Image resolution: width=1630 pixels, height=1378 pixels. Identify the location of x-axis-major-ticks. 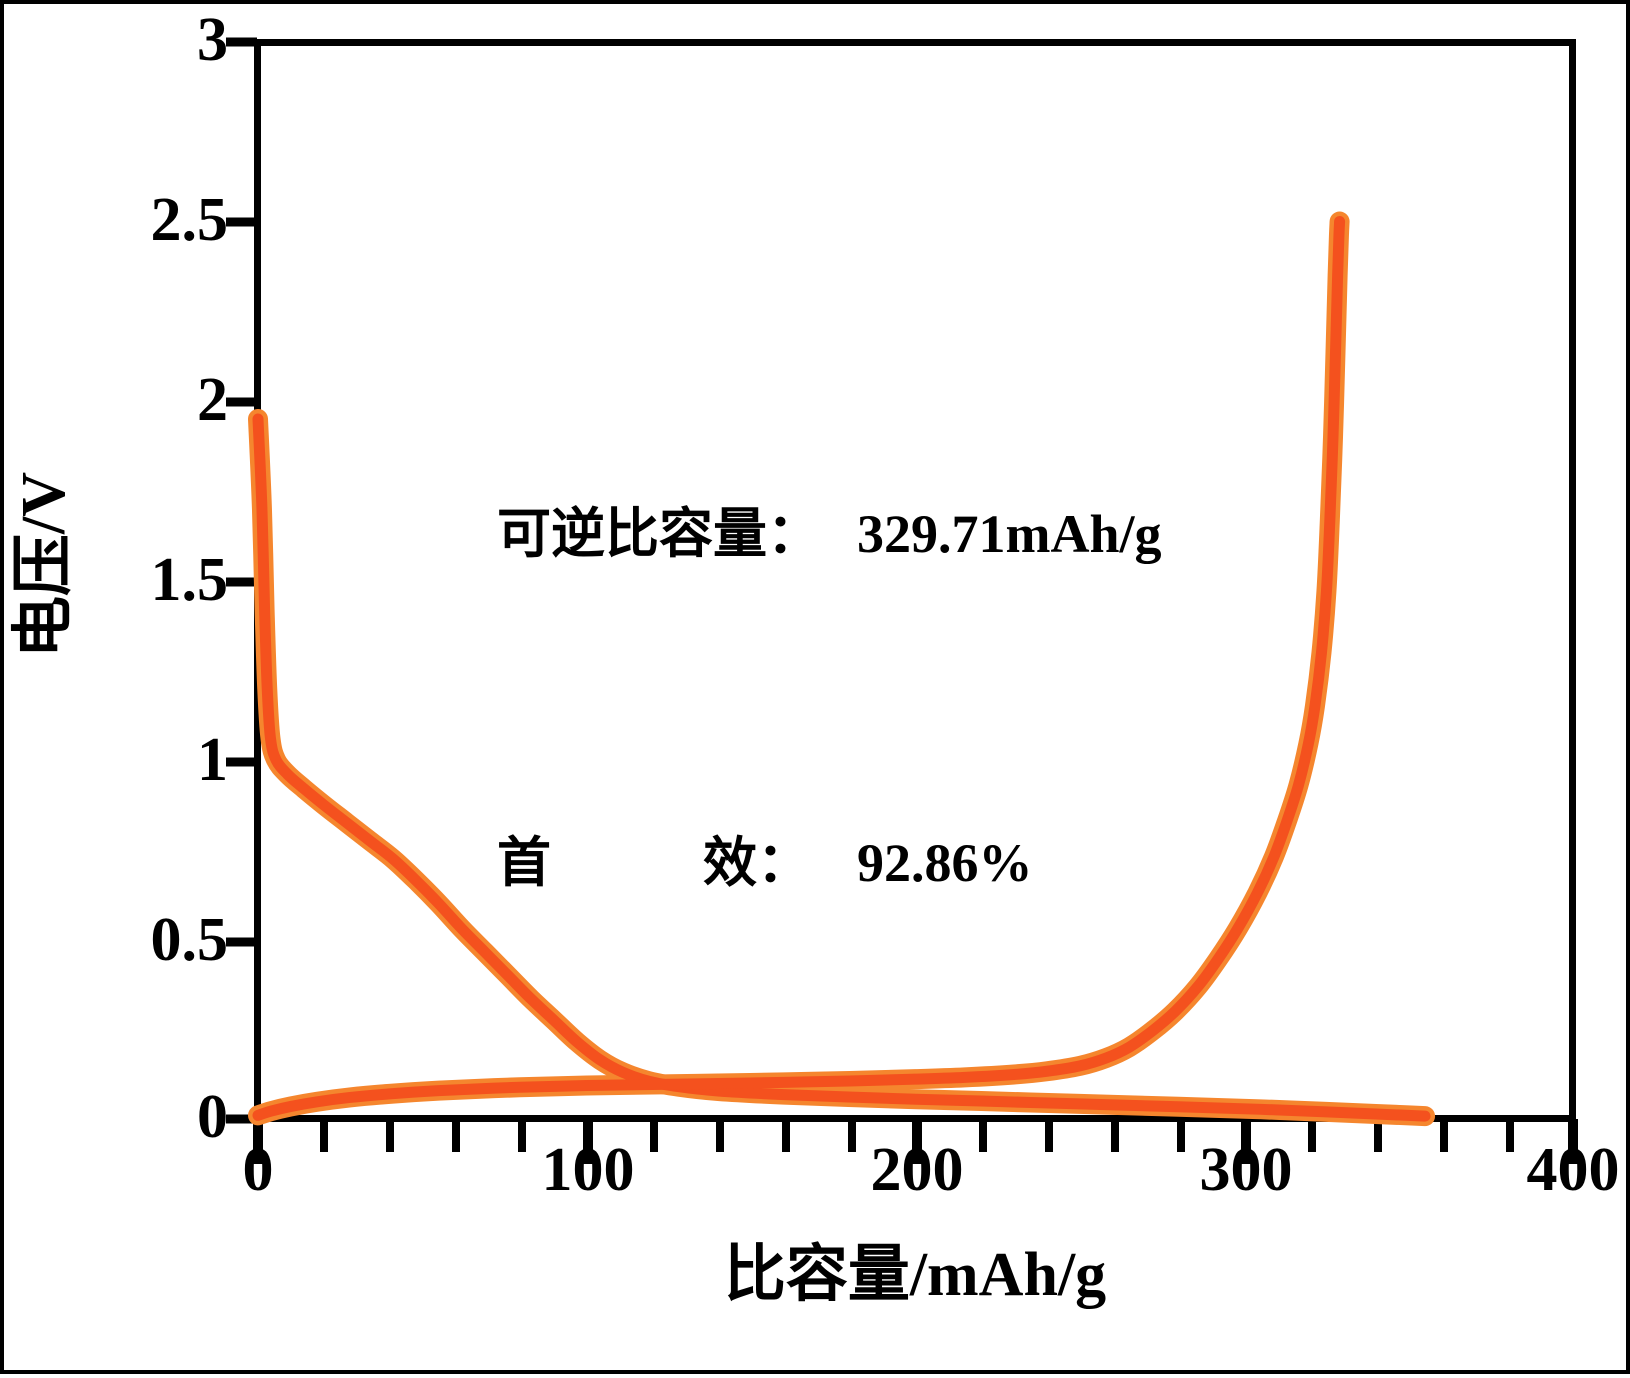
(915, 1141).